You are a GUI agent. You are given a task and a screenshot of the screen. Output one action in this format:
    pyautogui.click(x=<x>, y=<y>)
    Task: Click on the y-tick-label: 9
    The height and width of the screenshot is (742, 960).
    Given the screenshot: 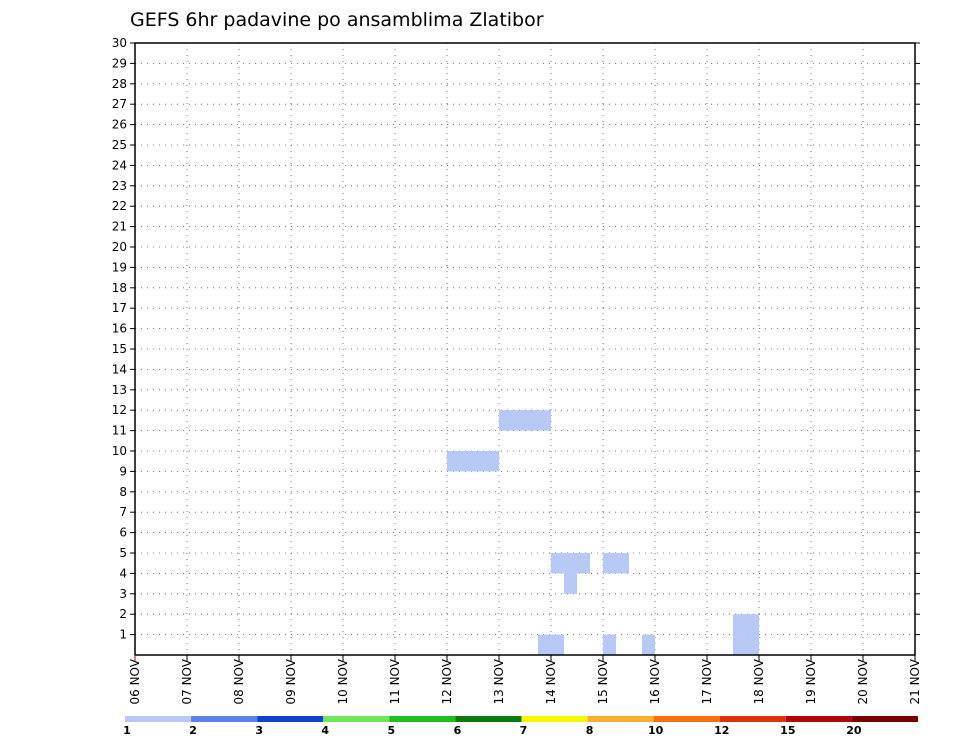 What is the action you would take?
    pyautogui.click(x=123, y=471)
    